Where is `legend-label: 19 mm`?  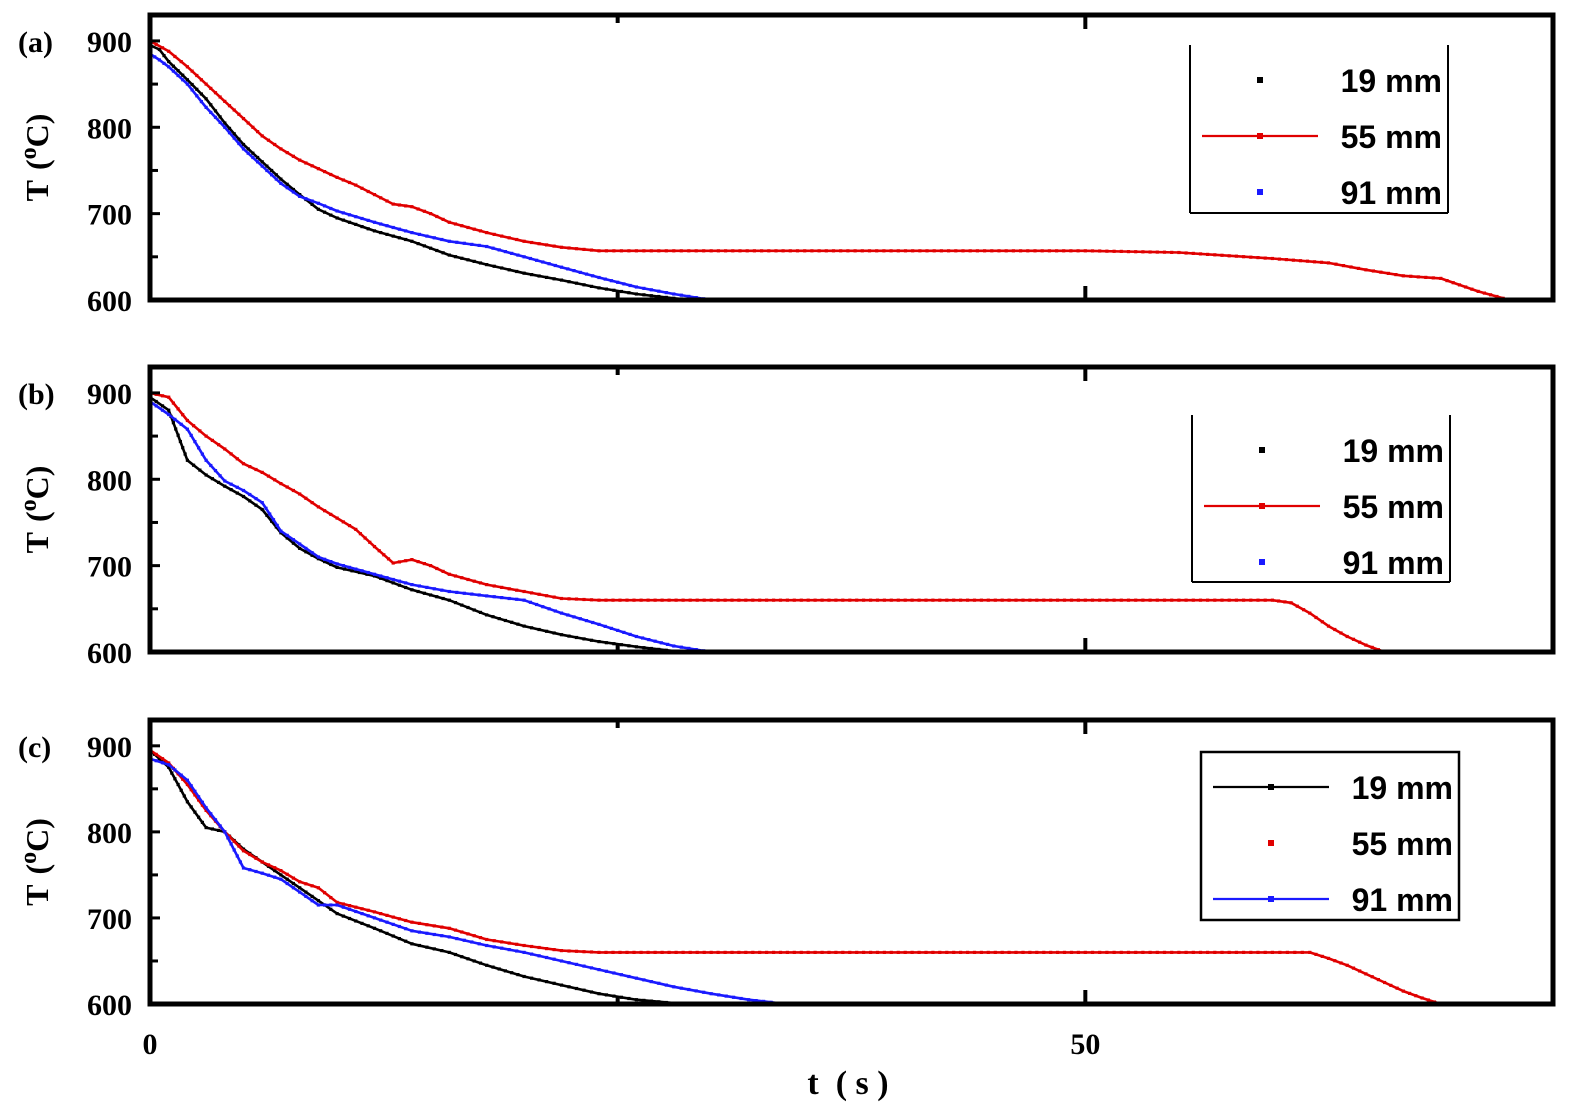
legend-label: 19 mm is located at coordinates (1393, 451).